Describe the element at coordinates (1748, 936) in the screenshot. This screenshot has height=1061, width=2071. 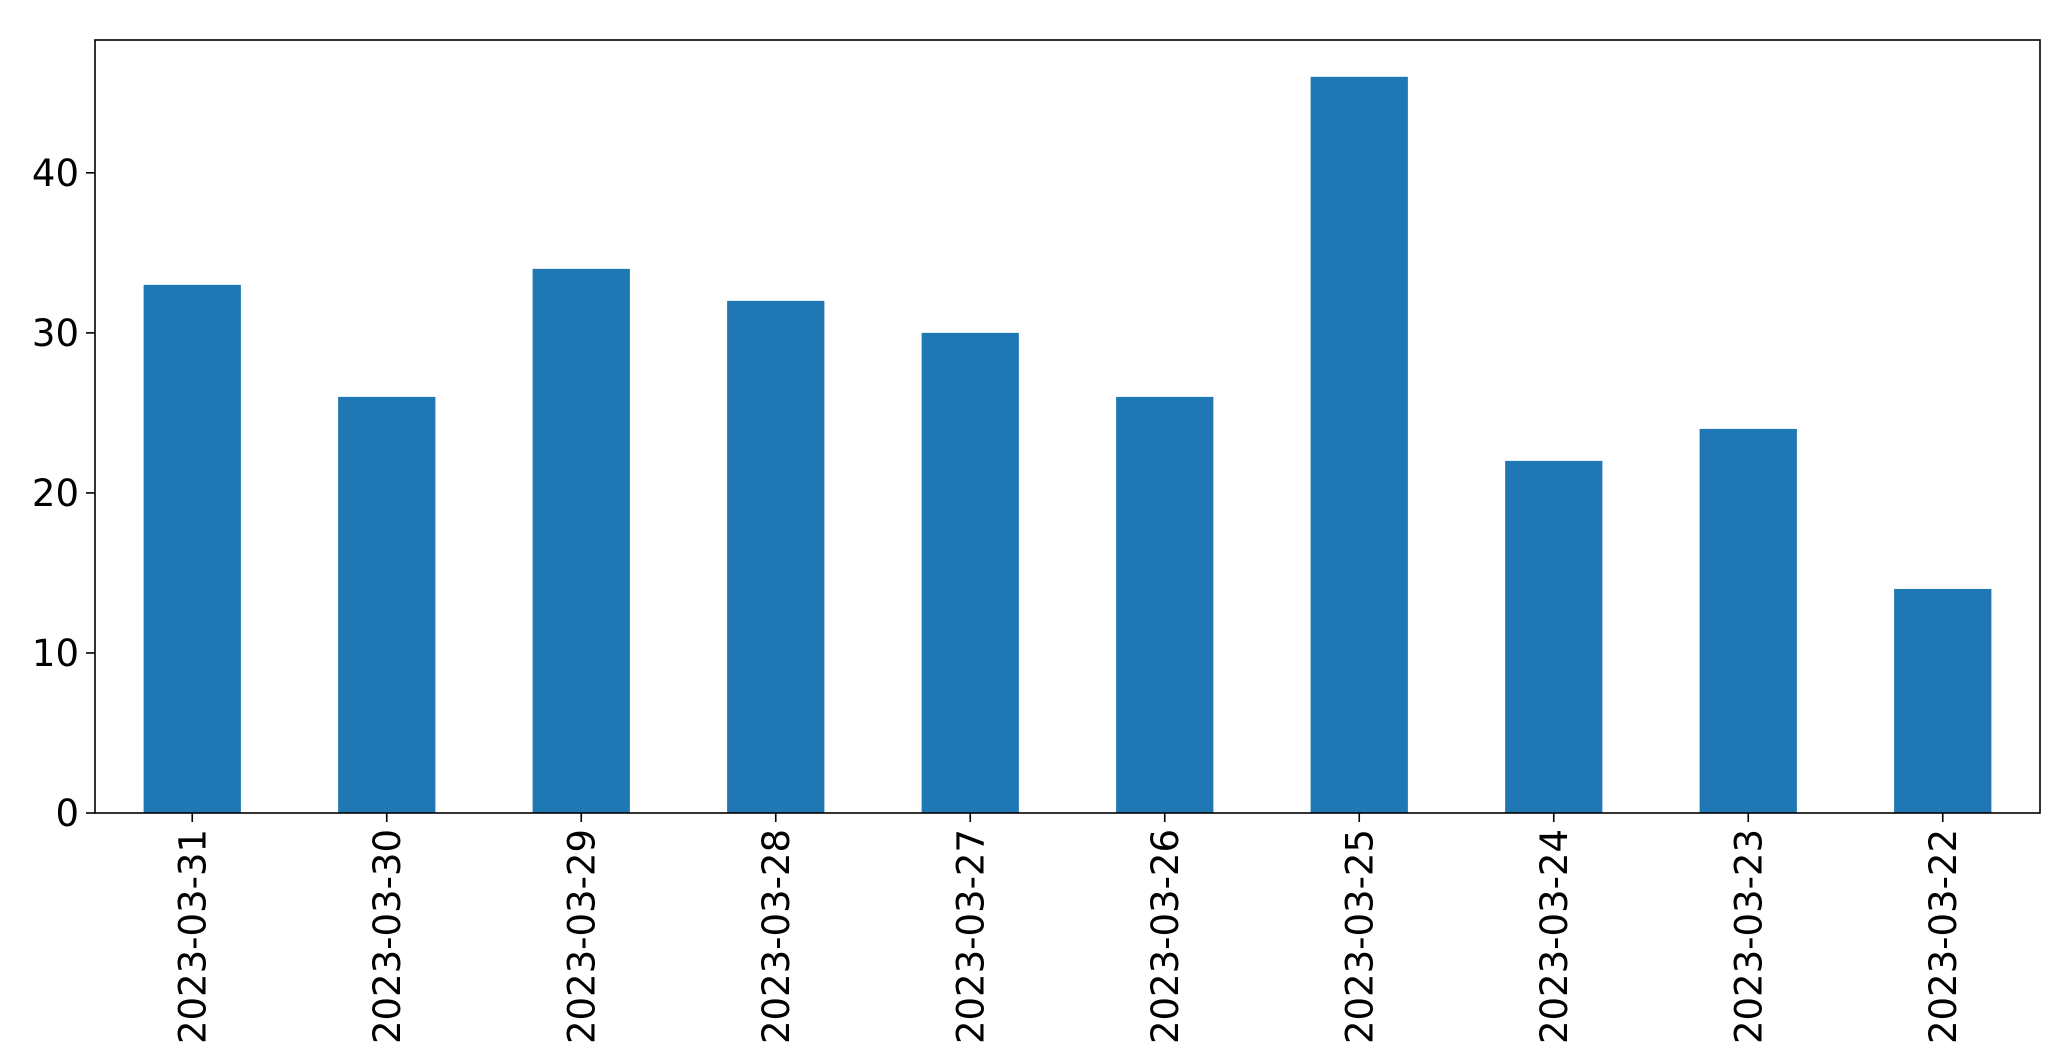
I see `x-tick-label: 2023-03-23` at that location.